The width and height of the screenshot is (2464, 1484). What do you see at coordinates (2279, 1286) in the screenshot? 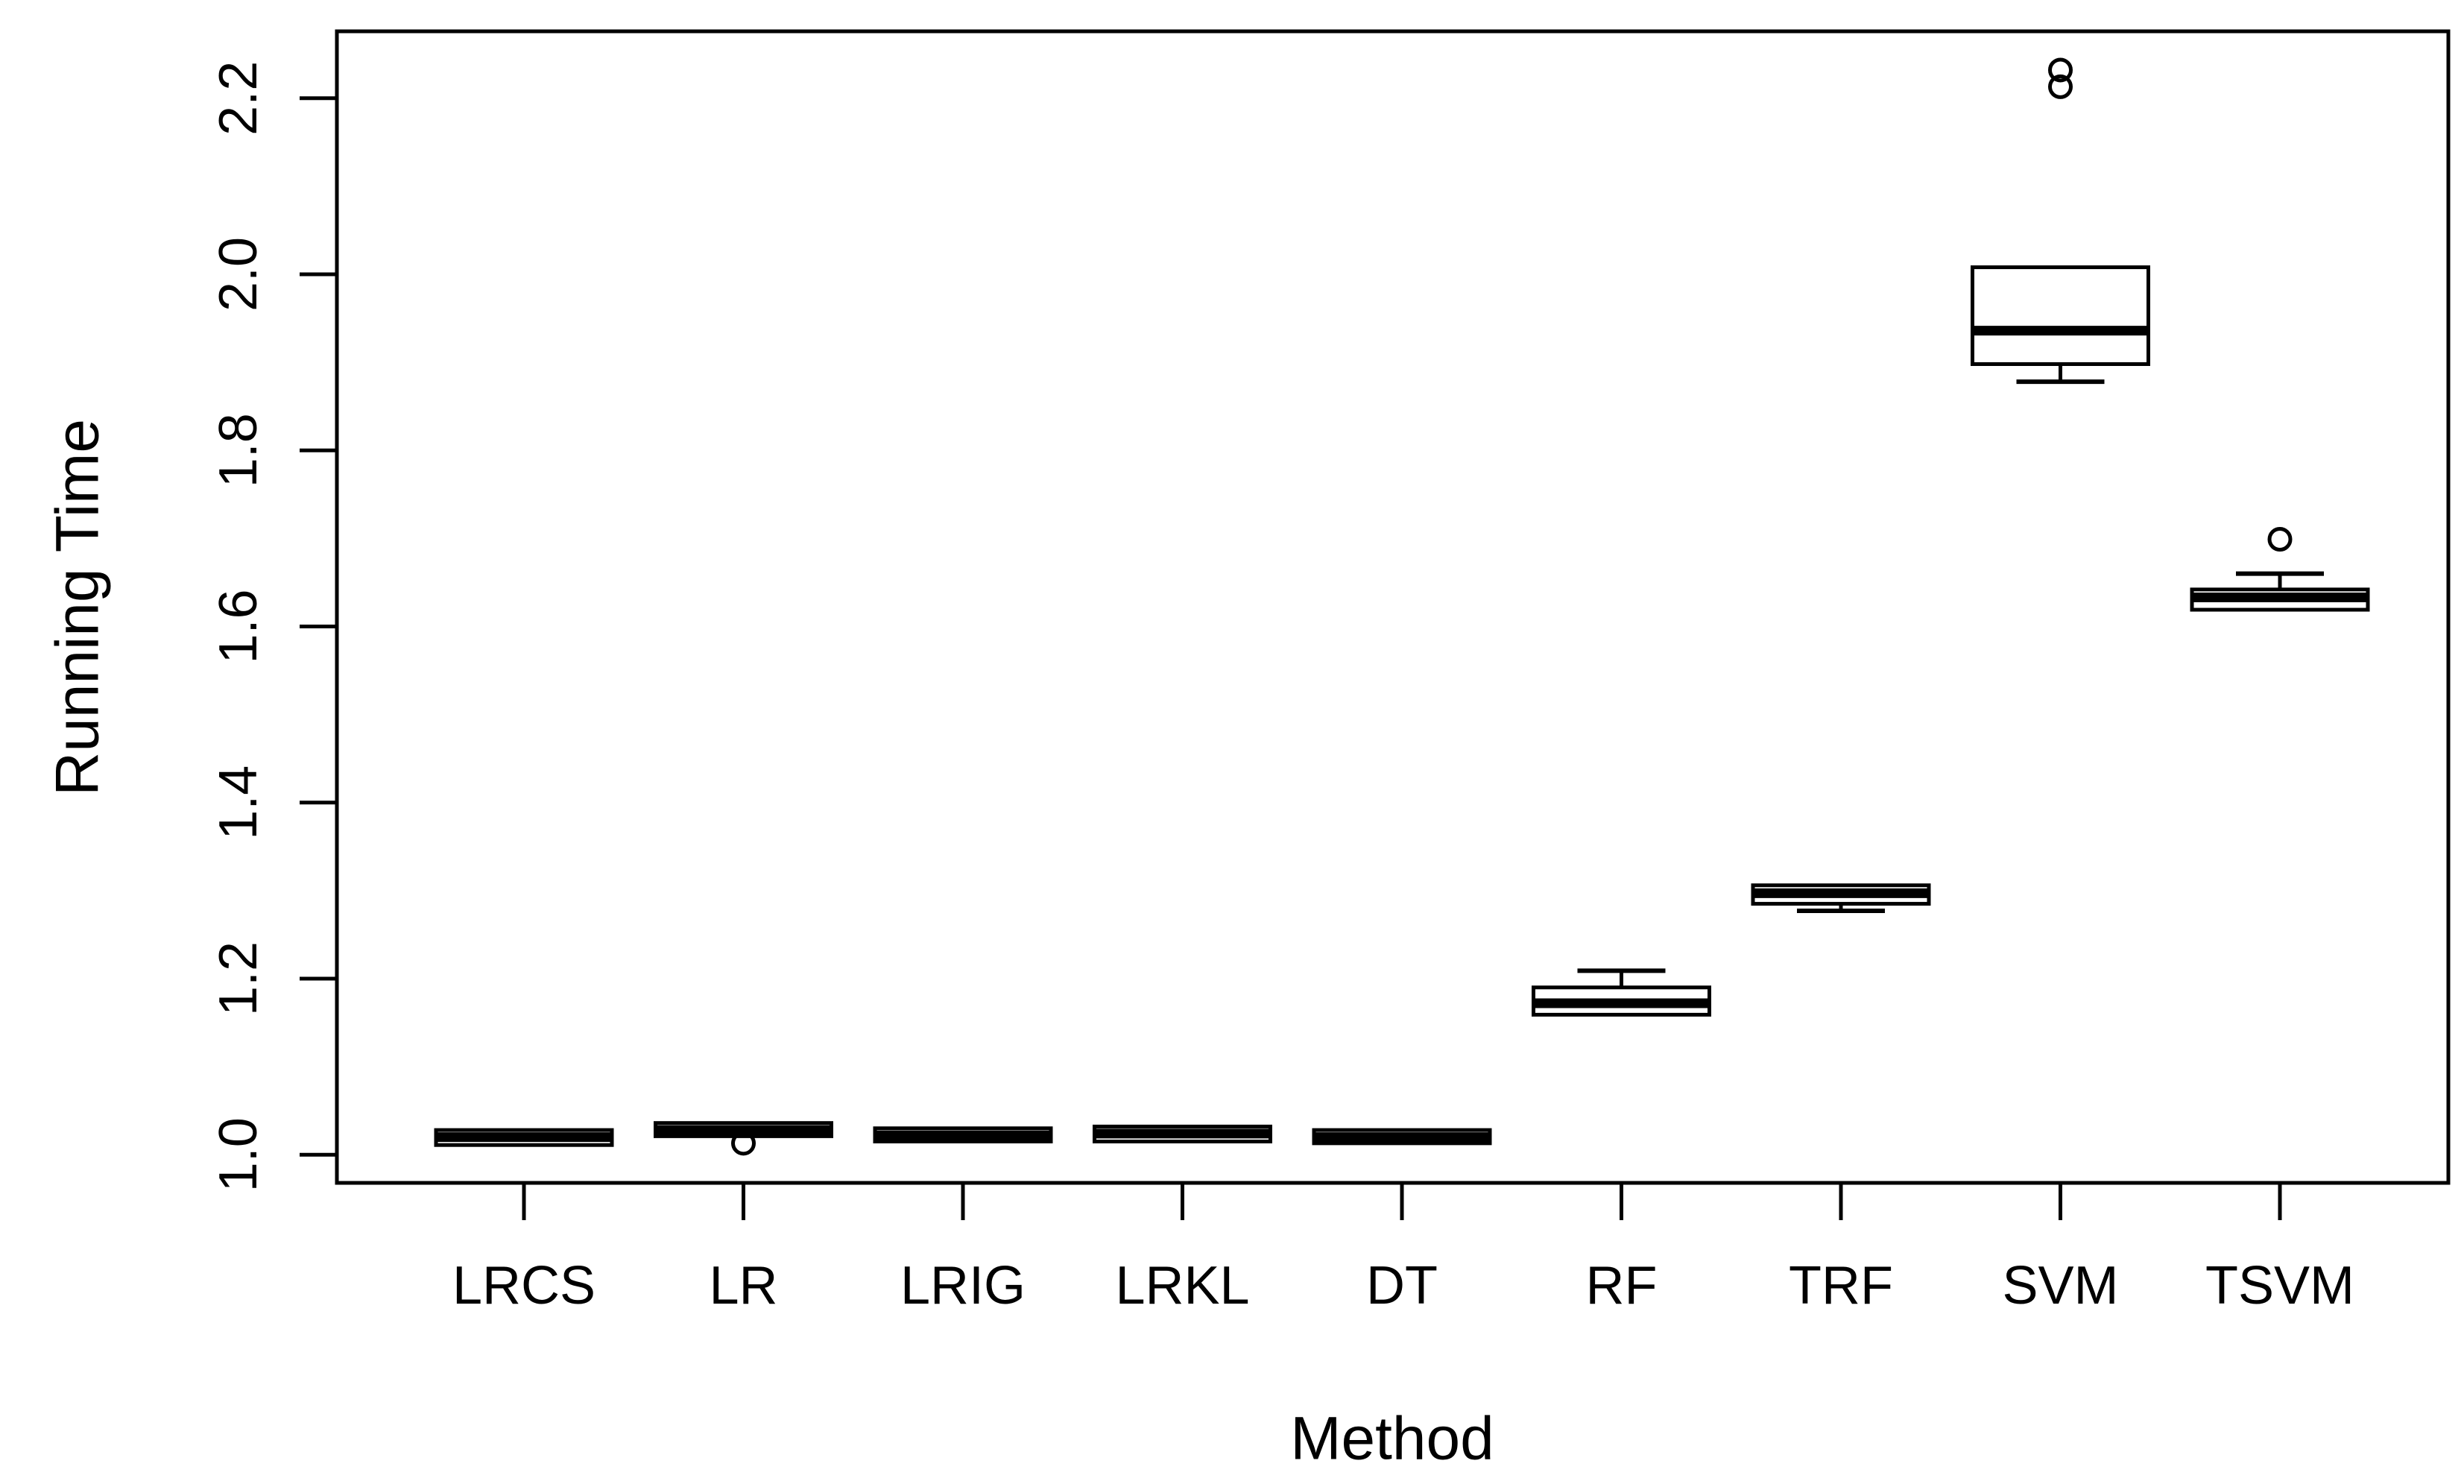
I see `x-tick-label-TSVM: TSVM` at bounding box center [2279, 1286].